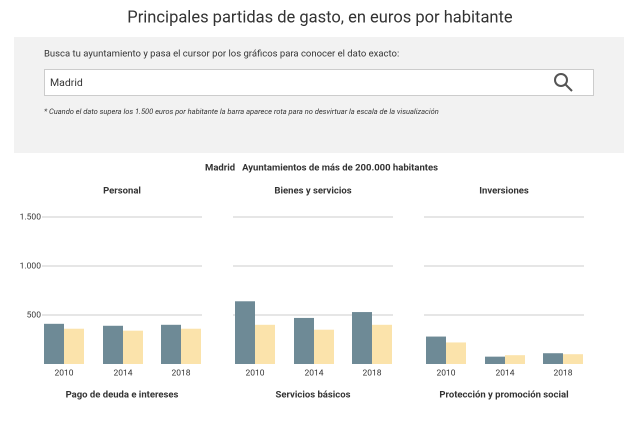 The height and width of the screenshot is (422, 640). What do you see at coordinates (34, 315) in the screenshot?
I see `y-tick-label: 500` at bounding box center [34, 315].